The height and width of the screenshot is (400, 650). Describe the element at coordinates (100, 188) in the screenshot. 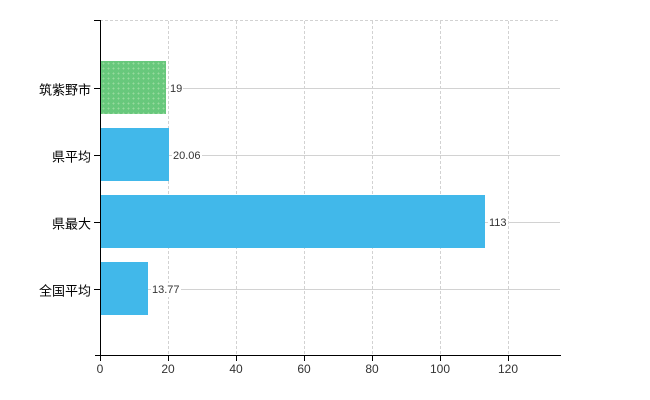

I see `y-axis-line` at that location.